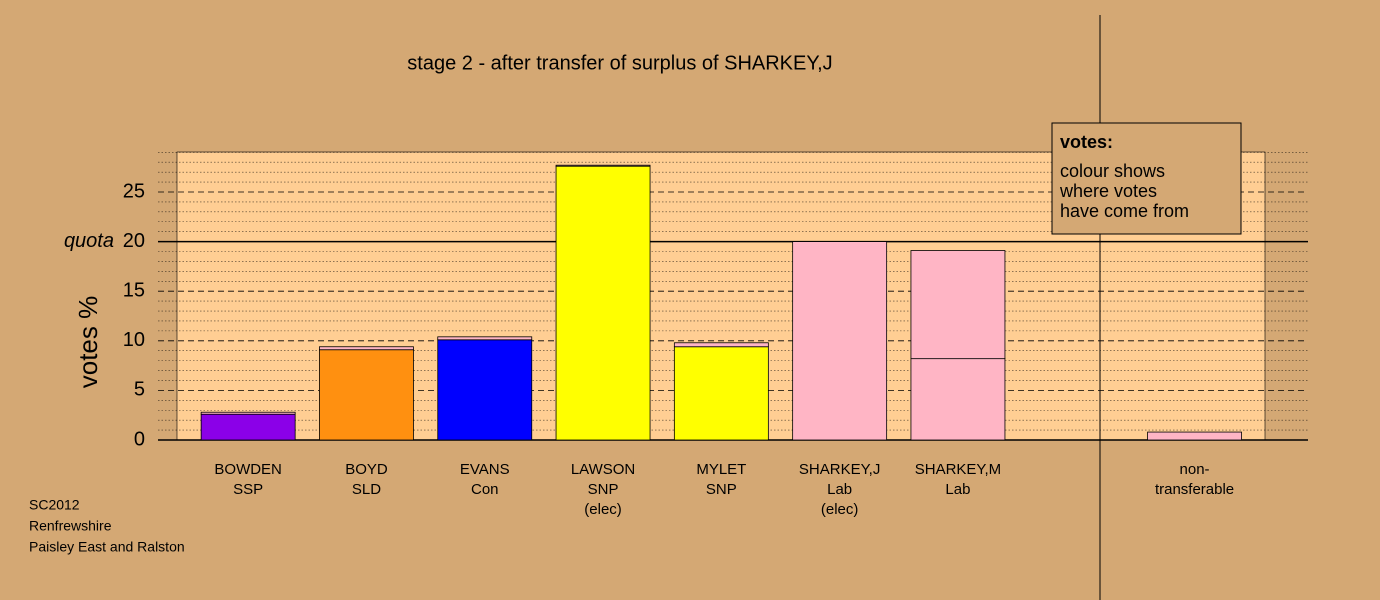  What do you see at coordinates (134, 340) in the screenshot?
I see `y-tick-label: 10` at bounding box center [134, 340].